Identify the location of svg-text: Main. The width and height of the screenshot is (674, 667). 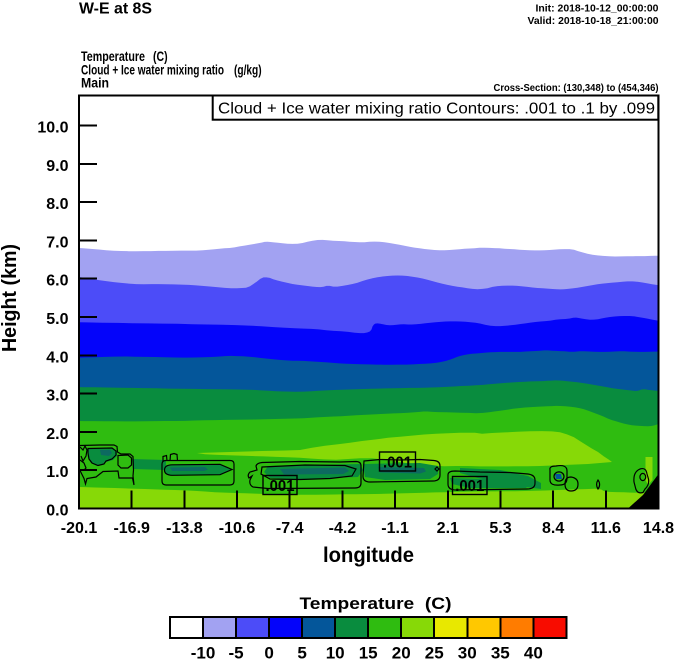
(95, 83).